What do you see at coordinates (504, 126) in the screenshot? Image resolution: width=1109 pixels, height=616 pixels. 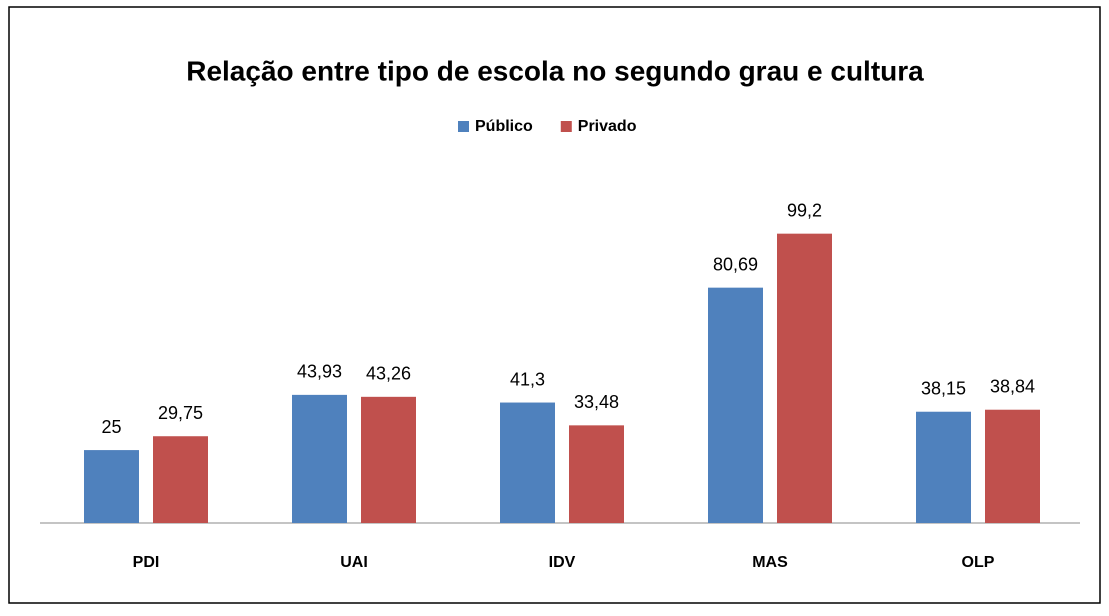 I see `legend-label: Público` at bounding box center [504, 126].